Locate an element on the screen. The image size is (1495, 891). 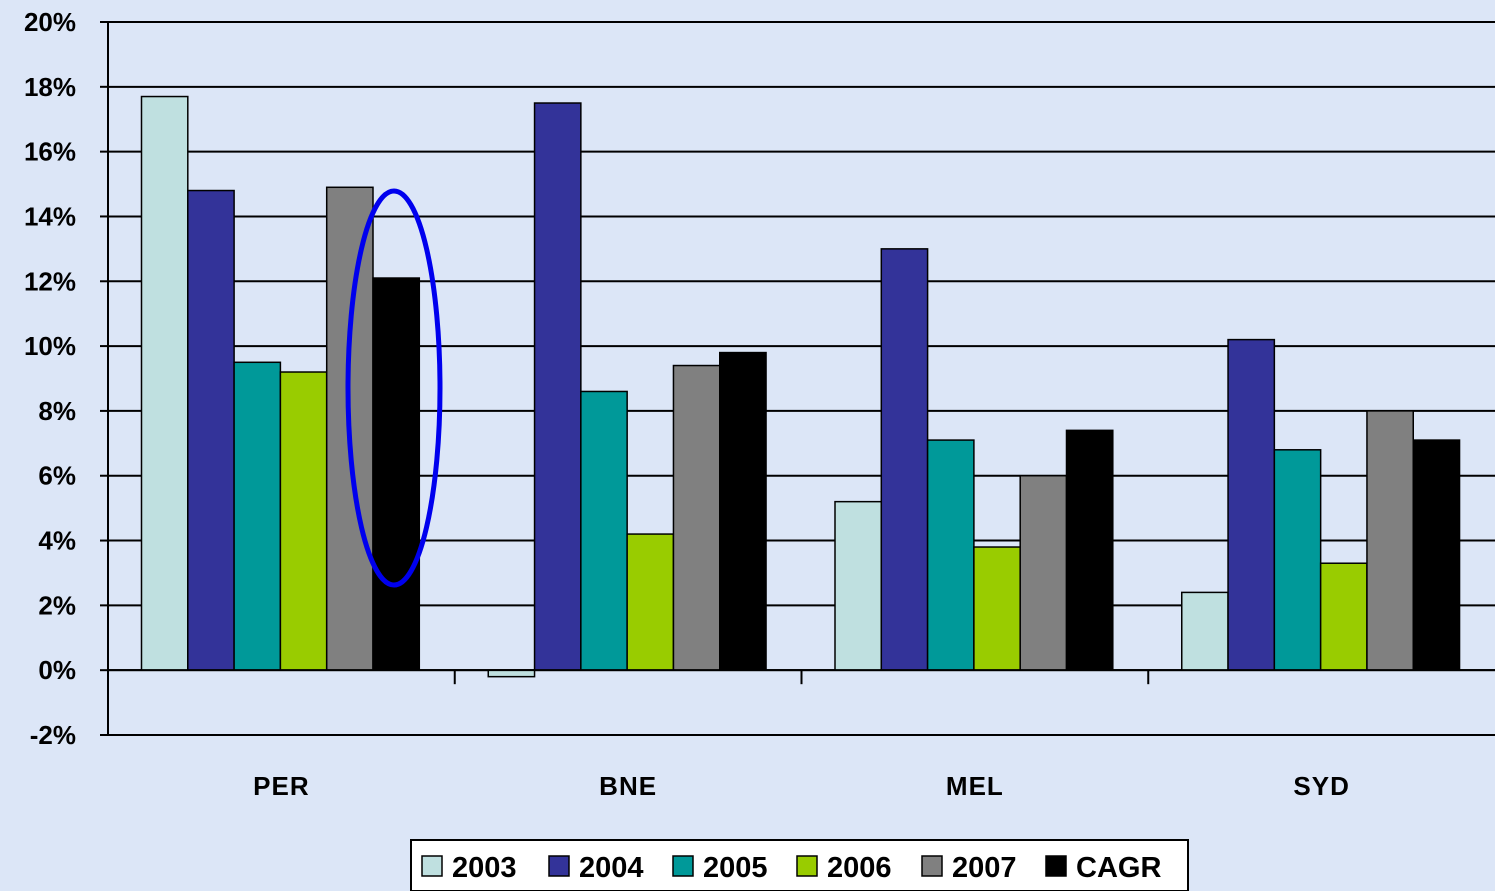
bar-per-2005 is located at coordinates (257, 516).